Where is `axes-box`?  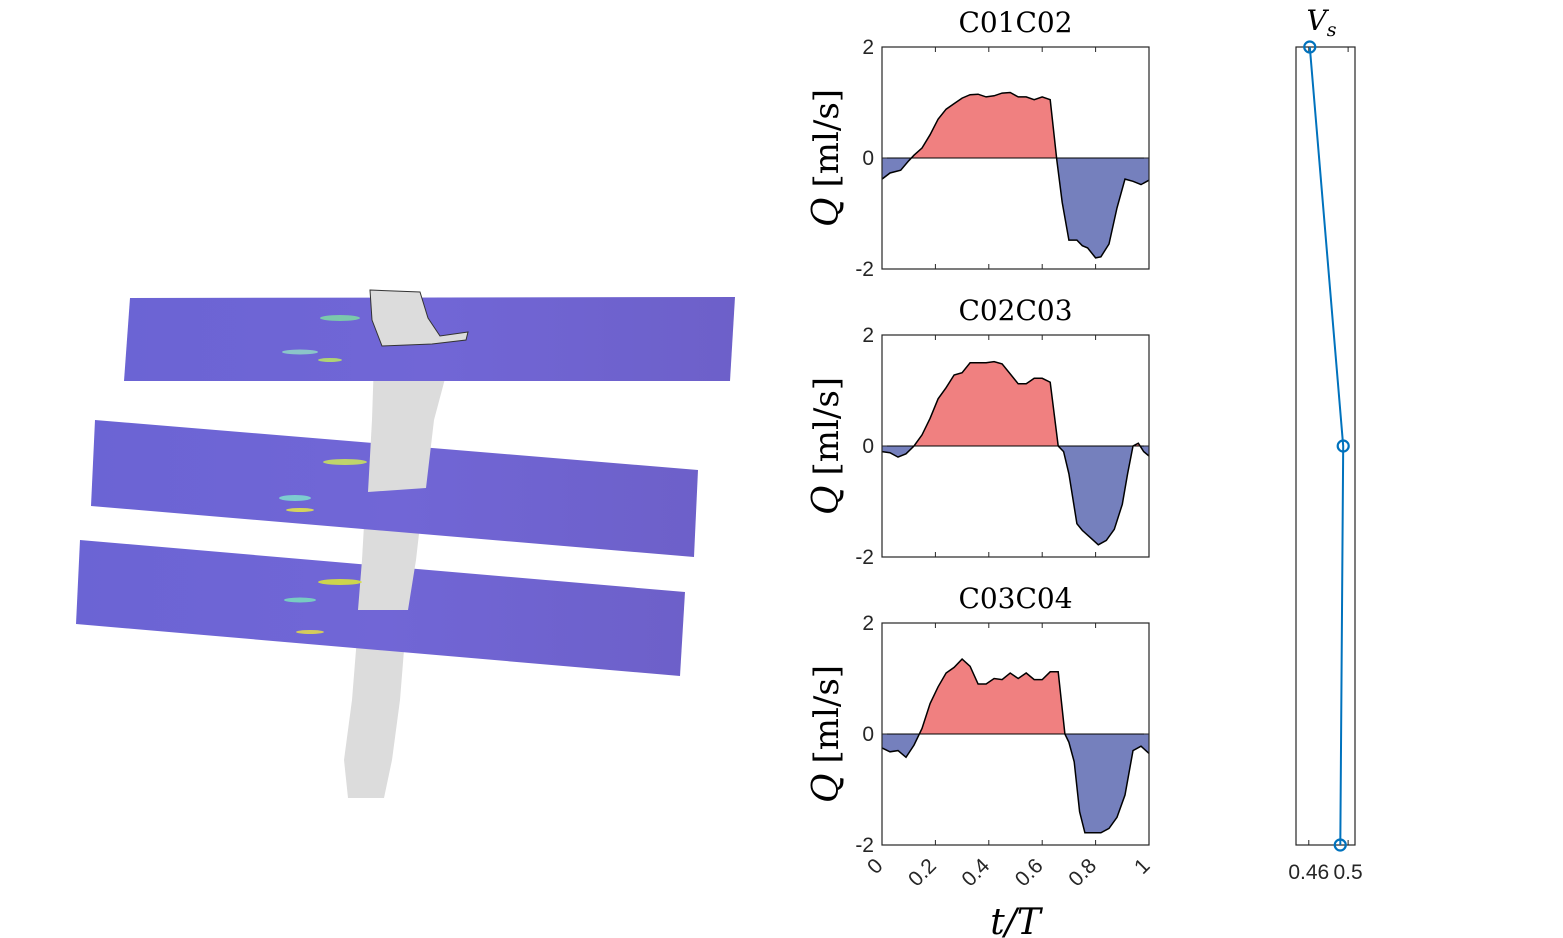 axes-box is located at coordinates (1325, 446).